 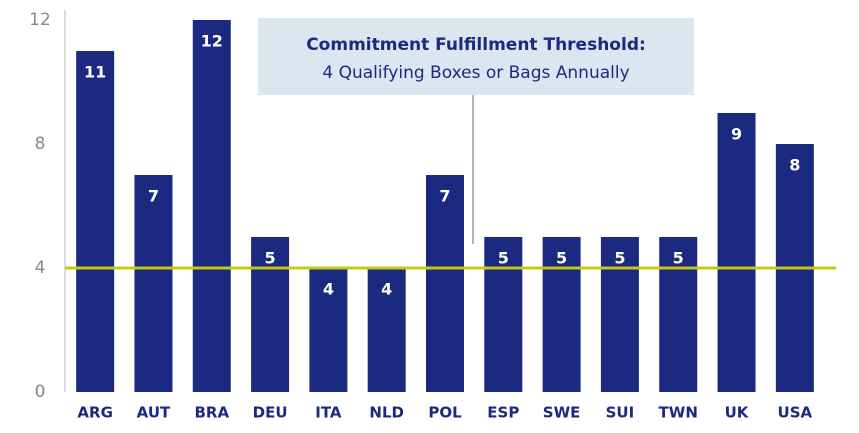 What do you see at coordinates (620, 413) in the screenshot?
I see `x-tick-label: SUI` at bounding box center [620, 413].